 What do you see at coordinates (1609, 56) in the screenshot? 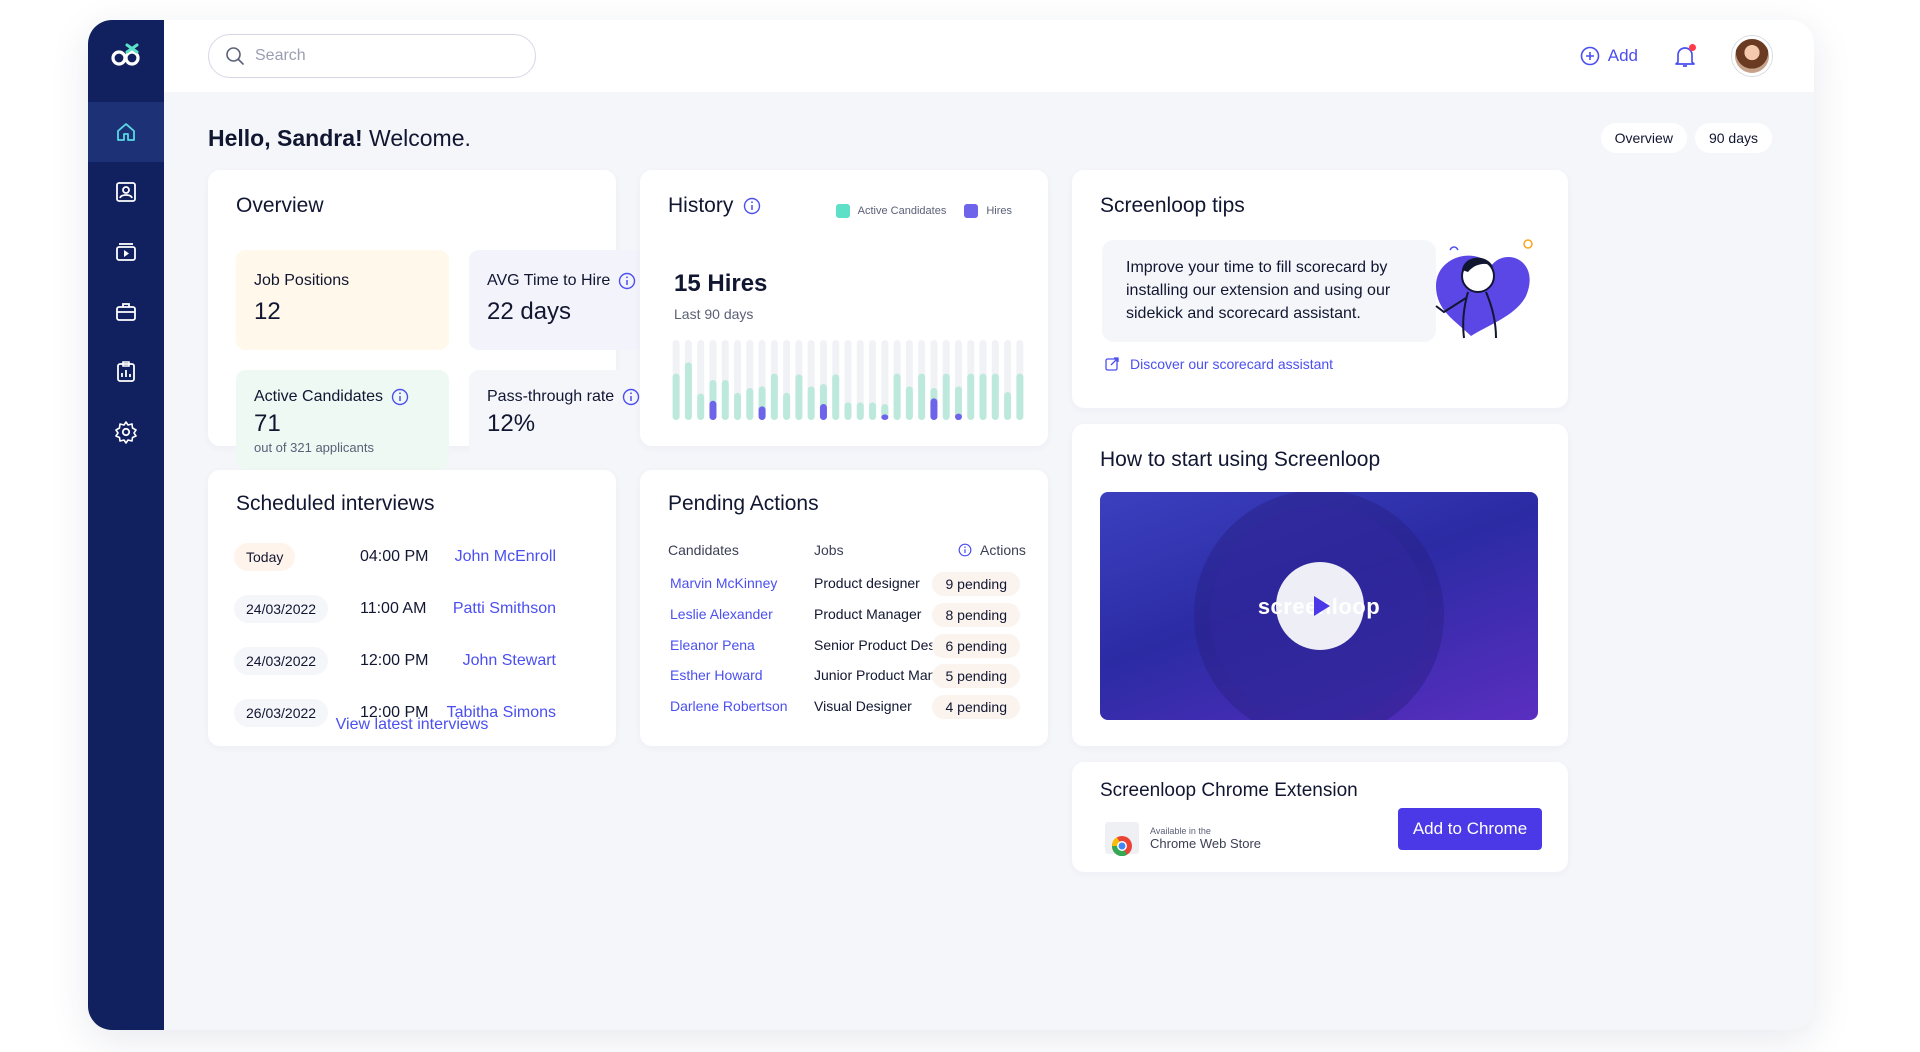
I see `add-button: Add` at bounding box center [1609, 56].